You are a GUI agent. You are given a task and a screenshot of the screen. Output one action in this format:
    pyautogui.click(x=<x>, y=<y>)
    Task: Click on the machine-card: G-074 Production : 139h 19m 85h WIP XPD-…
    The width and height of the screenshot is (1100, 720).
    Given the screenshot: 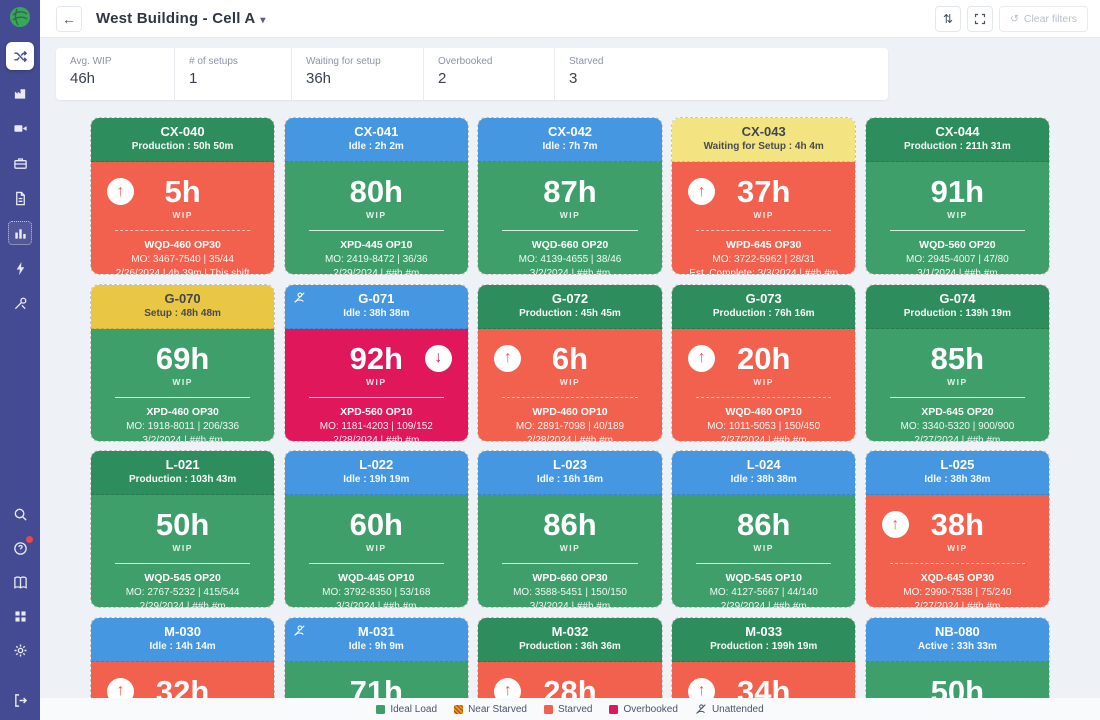 What is the action you would take?
    pyautogui.click(x=957, y=362)
    